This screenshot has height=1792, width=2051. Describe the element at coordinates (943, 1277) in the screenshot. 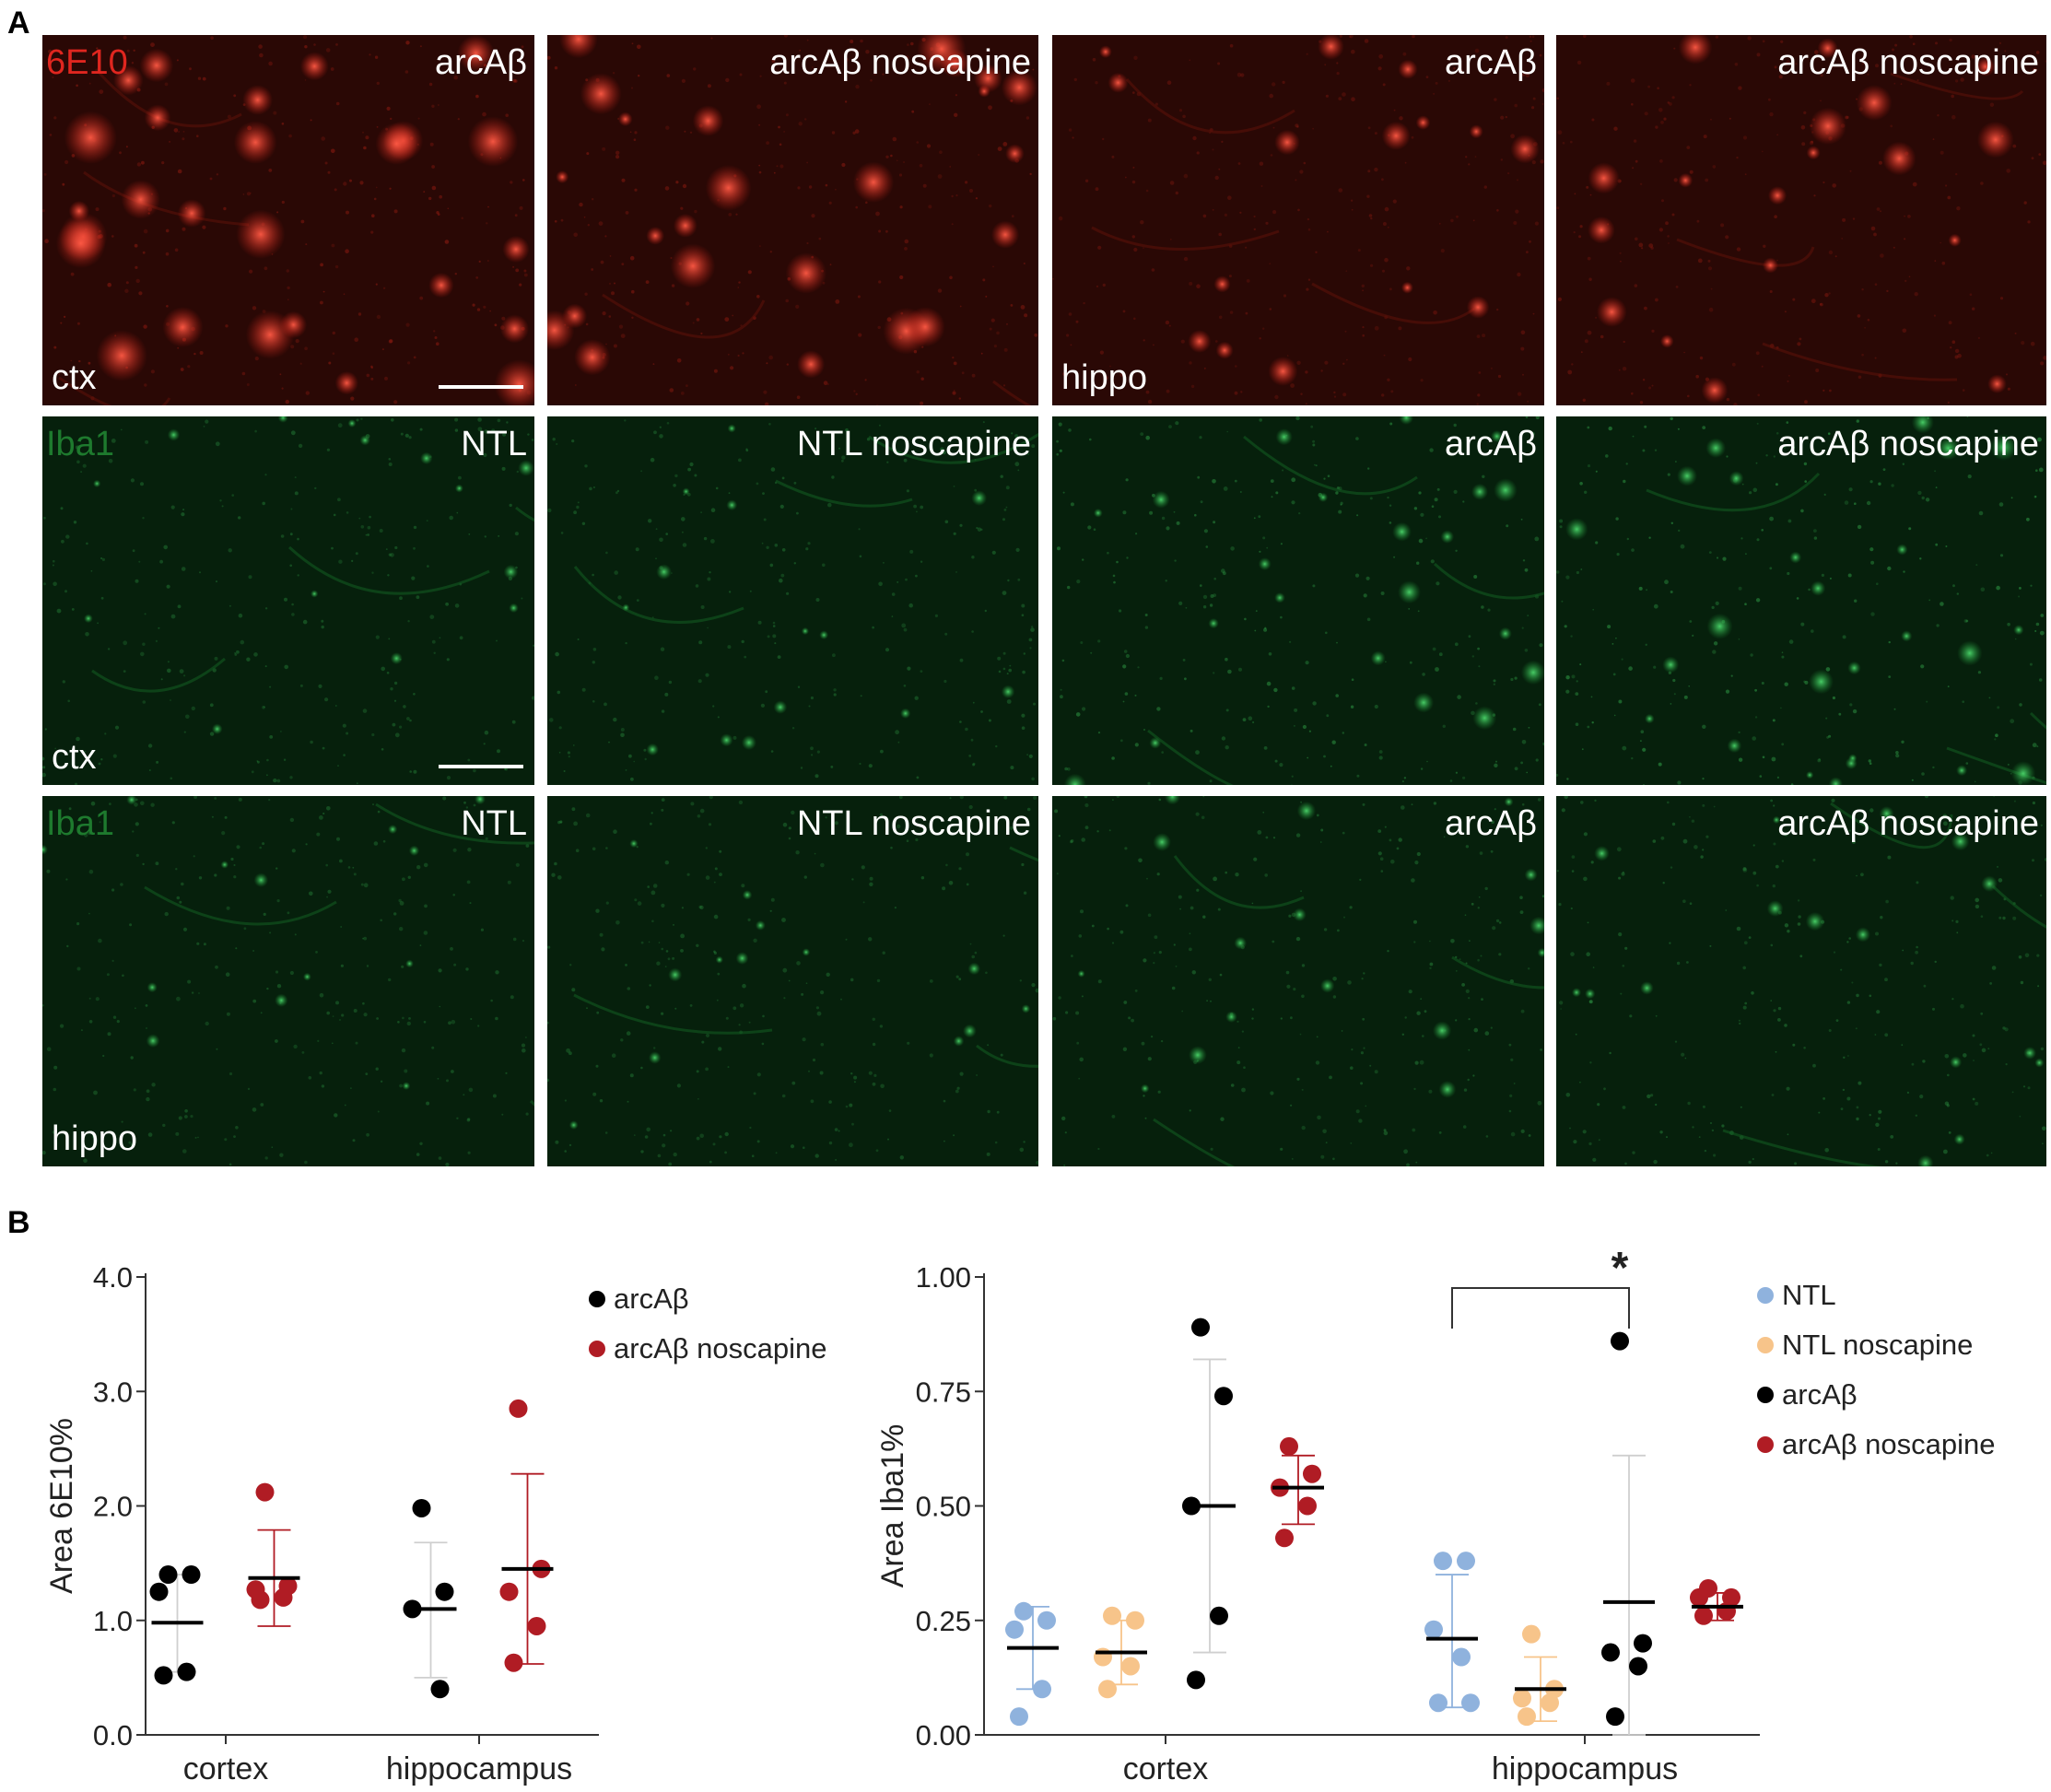

I see `y-tick-label: 1.00` at that location.